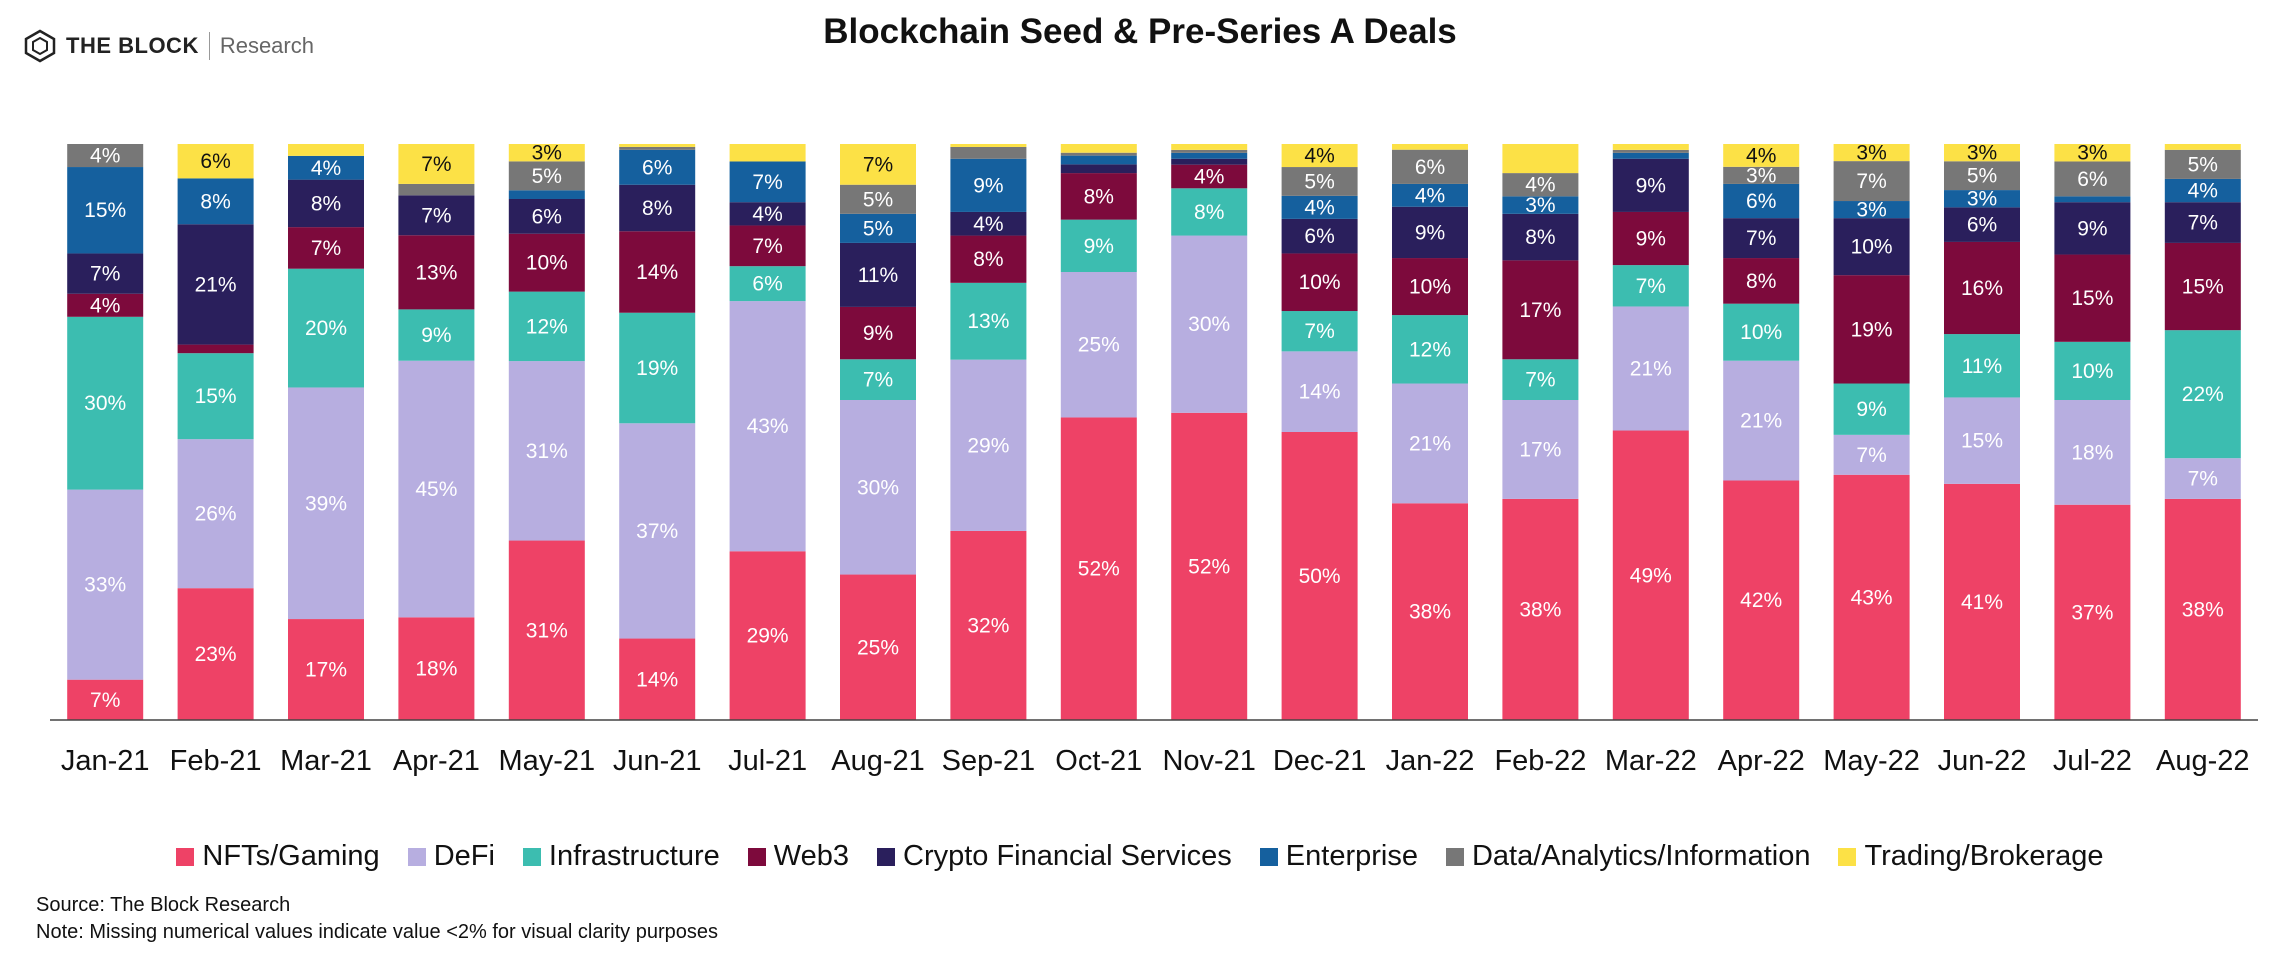 The width and height of the screenshot is (2280, 968). I want to click on data-label: 30%, so click(878, 487).